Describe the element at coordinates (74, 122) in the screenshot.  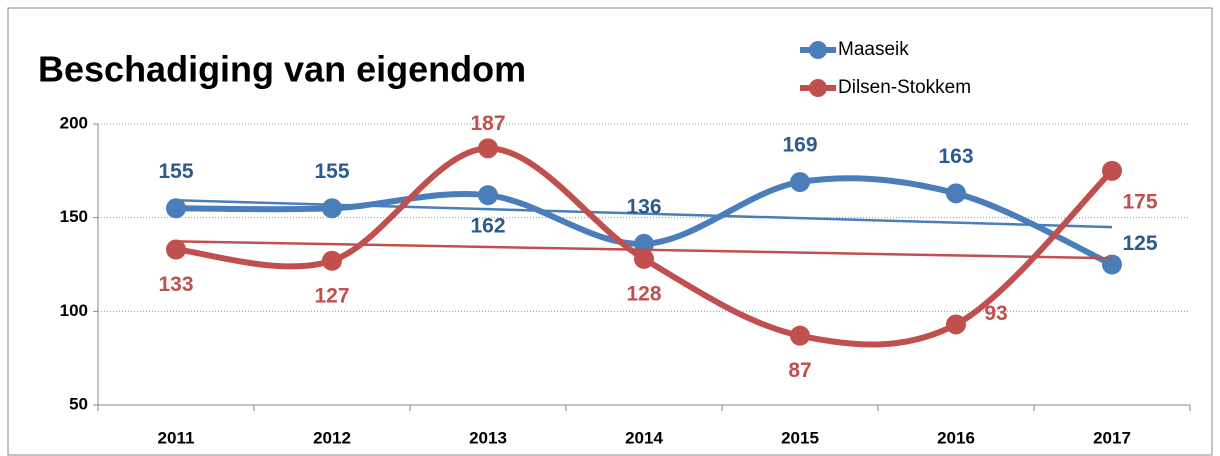
I see `y-tick-label: 200` at that location.